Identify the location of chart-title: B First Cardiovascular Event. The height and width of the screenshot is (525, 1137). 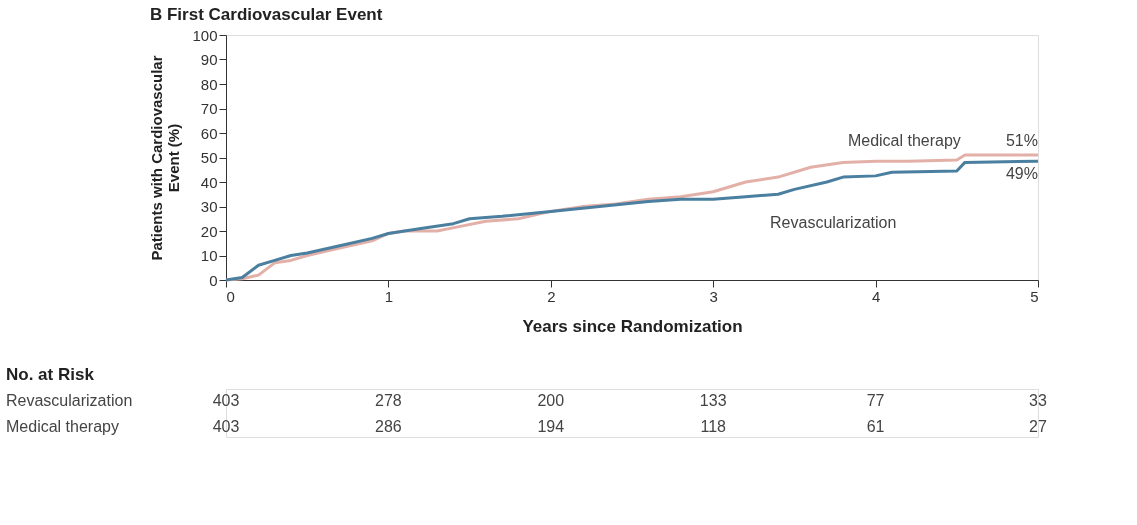
(266, 14).